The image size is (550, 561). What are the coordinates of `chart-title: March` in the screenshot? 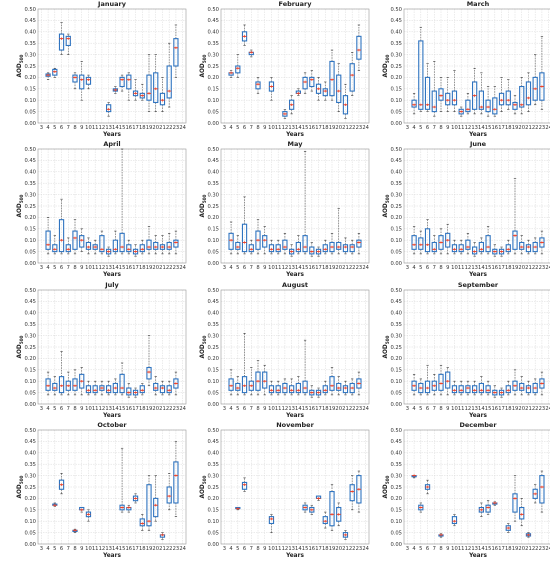 It's located at (478, 4).